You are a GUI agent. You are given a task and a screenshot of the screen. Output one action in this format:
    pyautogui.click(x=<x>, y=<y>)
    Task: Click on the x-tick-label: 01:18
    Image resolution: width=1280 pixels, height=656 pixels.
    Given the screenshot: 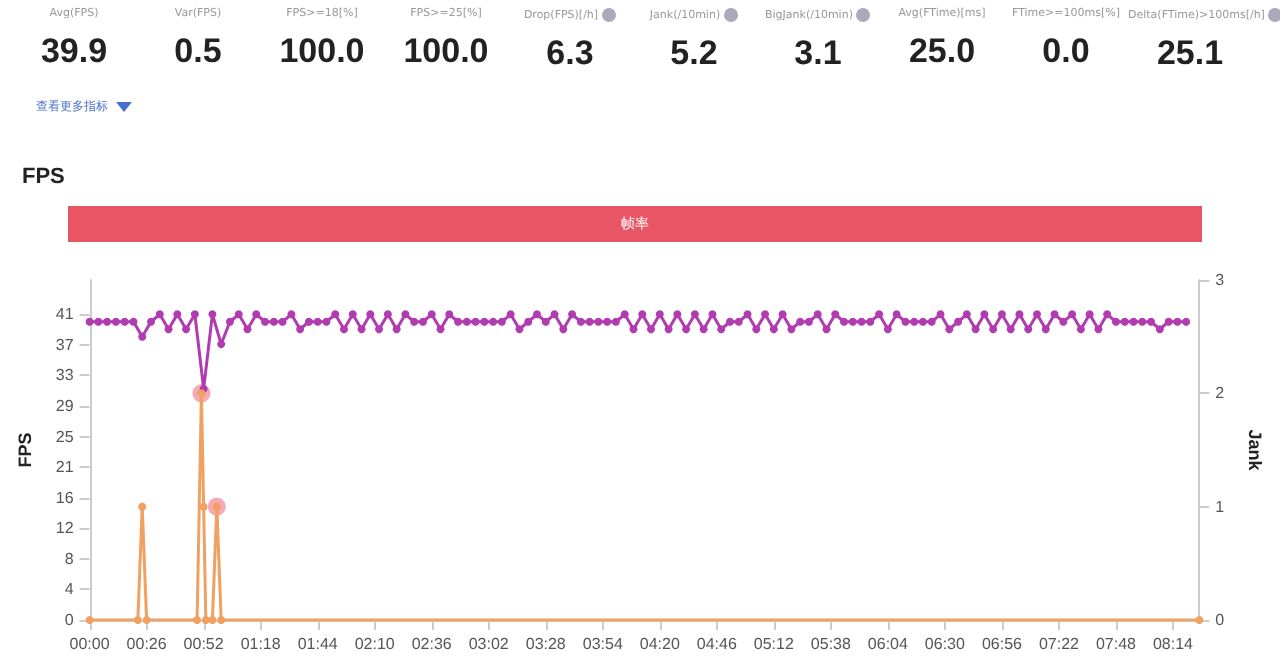 What is the action you would take?
    pyautogui.click(x=261, y=644)
    